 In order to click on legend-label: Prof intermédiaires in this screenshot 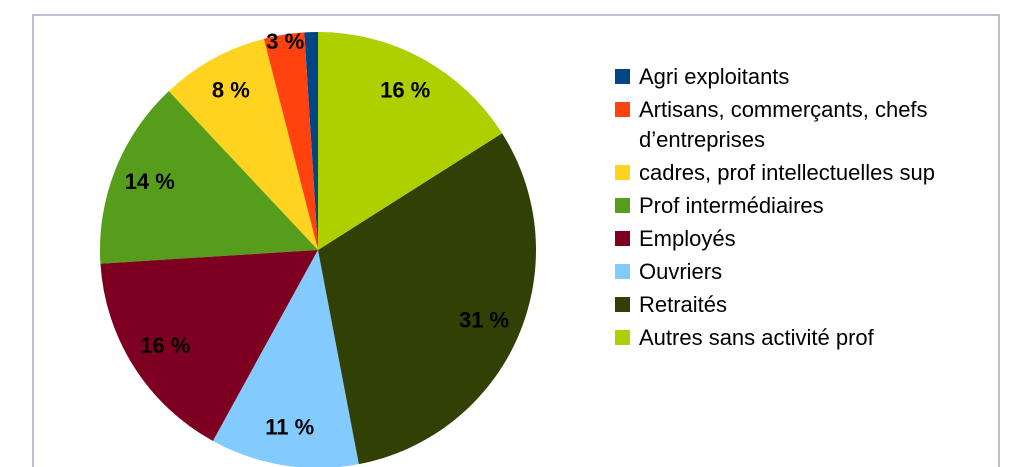, I will do `click(731, 205)`.